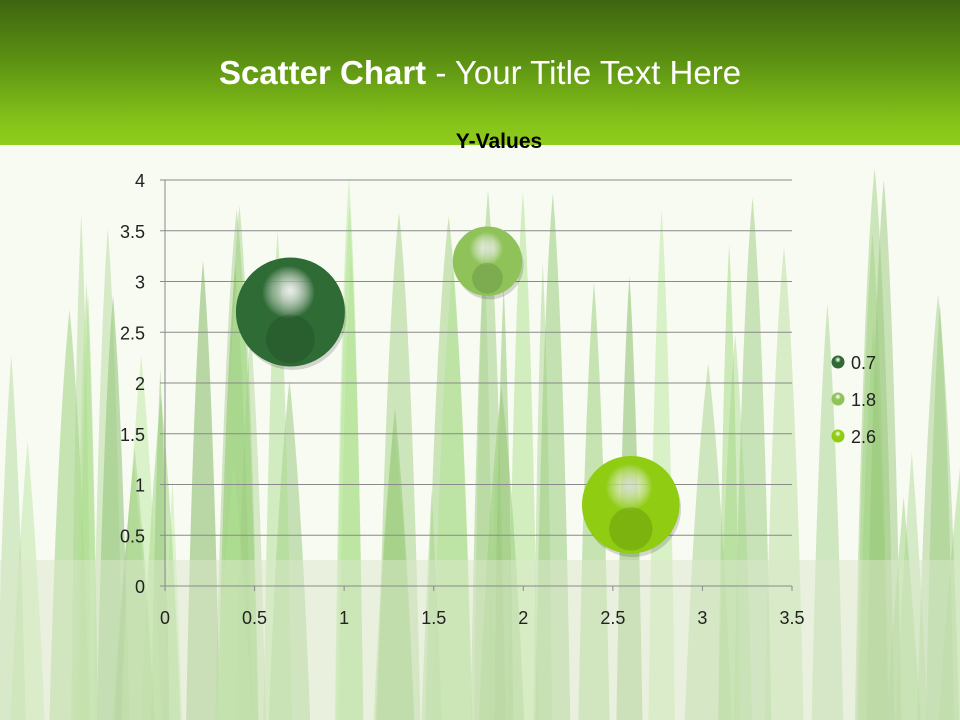  Describe the element at coordinates (140, 486) in the screenshot. I see `y-tick-label: 1` at that location.